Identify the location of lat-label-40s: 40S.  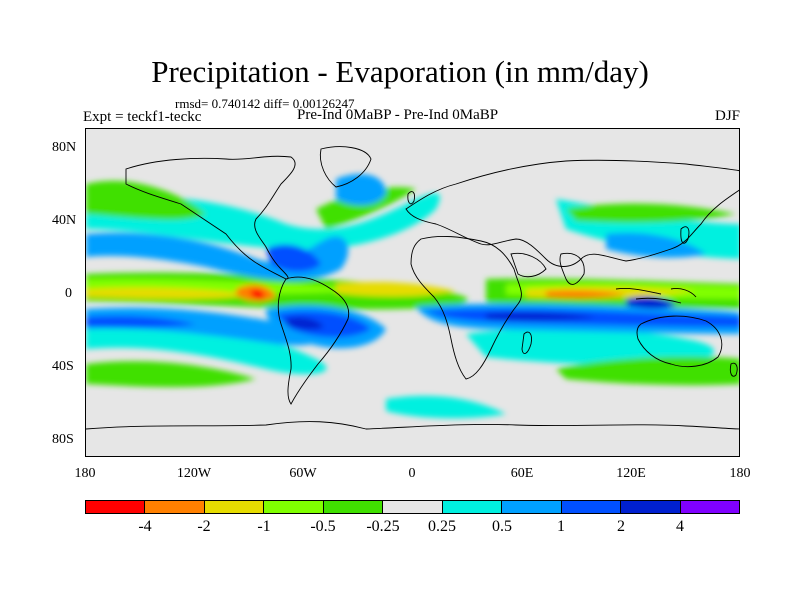
(63, 366).